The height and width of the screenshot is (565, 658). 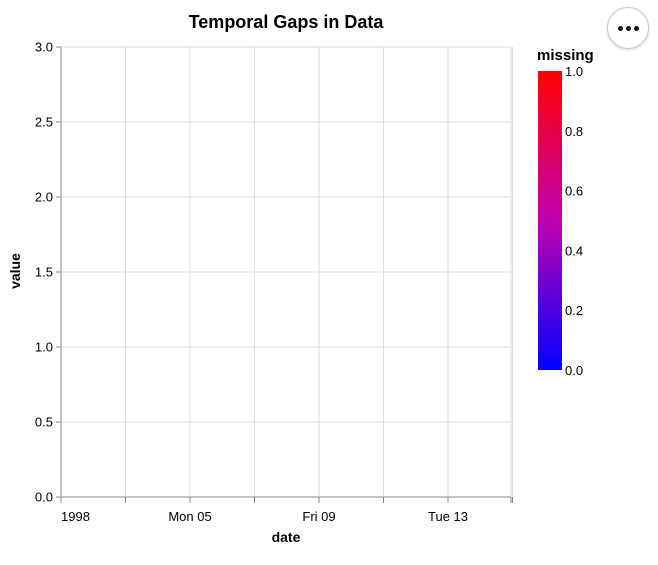 I want to click on x-axis: 1998 Mon 05 Fri 09 Tue 13, so click(x=286, y=510).